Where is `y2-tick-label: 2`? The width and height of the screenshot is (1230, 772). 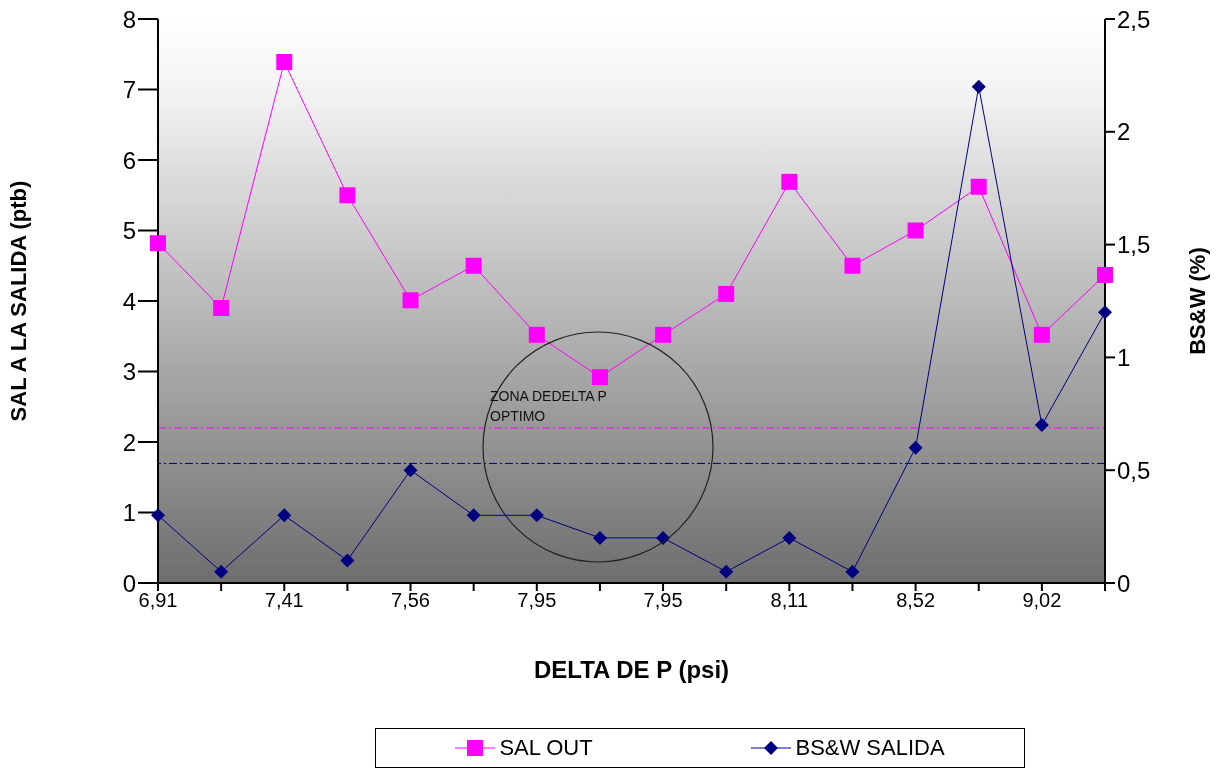 y2-tick-label: 2 is located at coordinates (1124, 132).